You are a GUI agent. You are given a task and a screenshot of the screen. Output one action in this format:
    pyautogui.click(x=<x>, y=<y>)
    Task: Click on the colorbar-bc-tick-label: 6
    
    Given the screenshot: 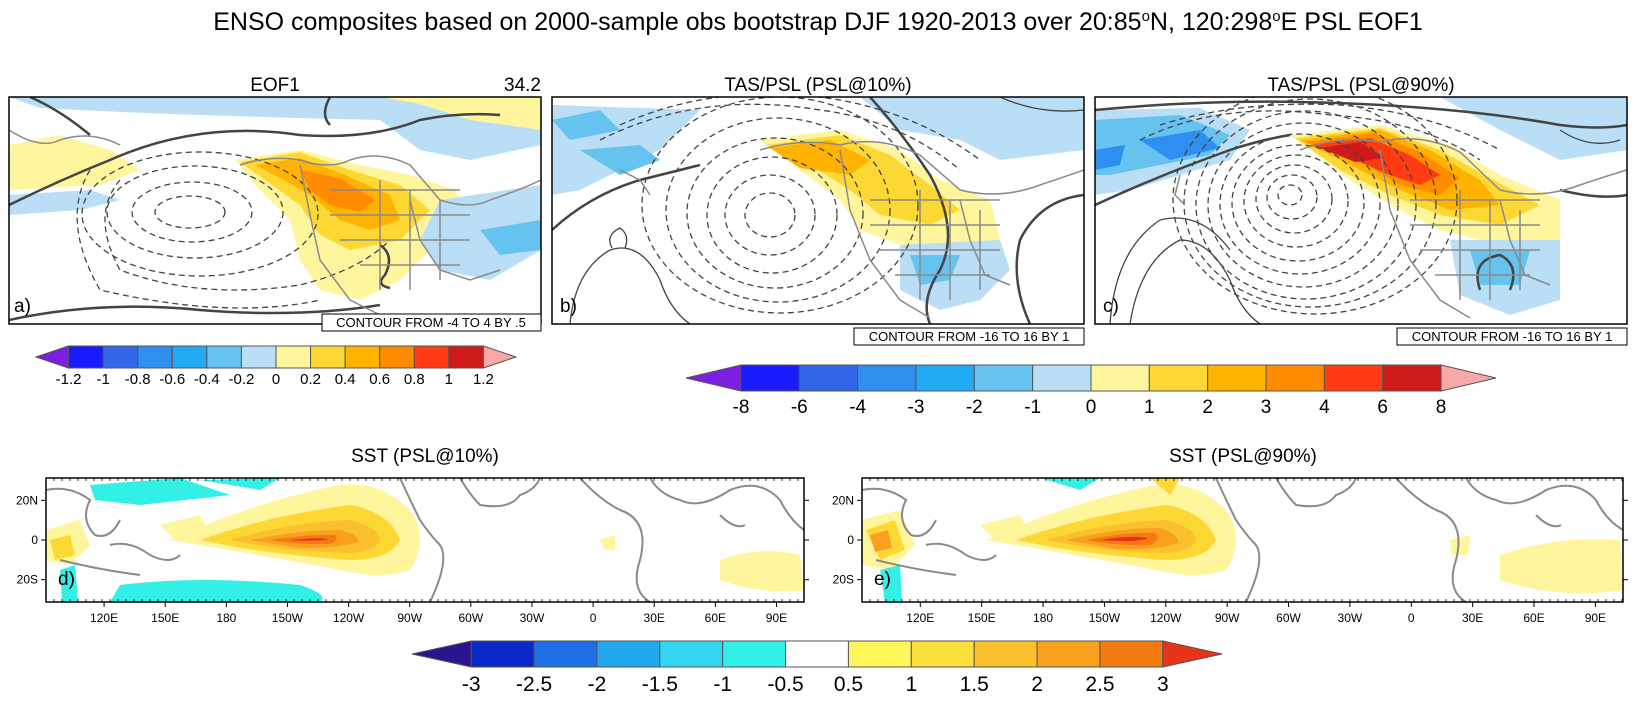 What is the action you would take?
    pyautogui.click(x=1382, y=407)
    